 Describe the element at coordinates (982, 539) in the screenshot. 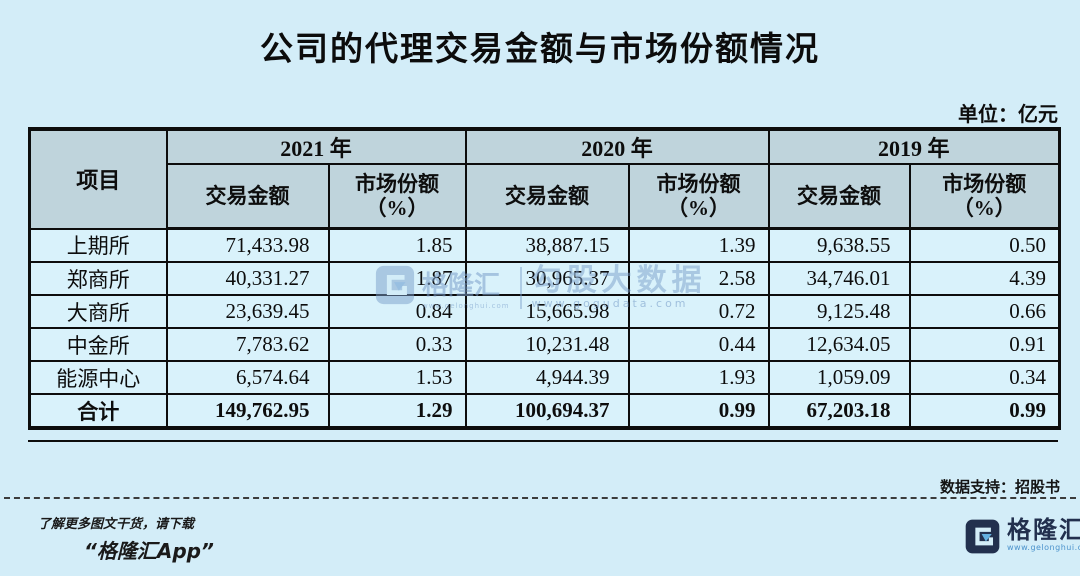

I see `gelonghui-logo-icon` at that location.